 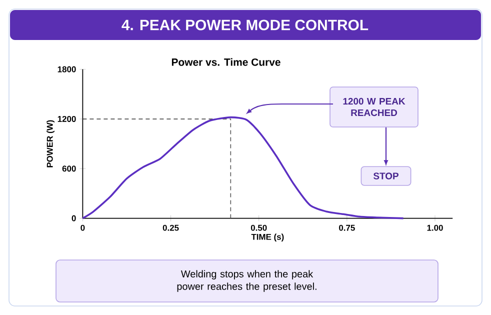 What do you see at coordinates (50, 144) in the screenshot?
I see `y-axis-title: POWER (W)` at bounding box center [50, 144].